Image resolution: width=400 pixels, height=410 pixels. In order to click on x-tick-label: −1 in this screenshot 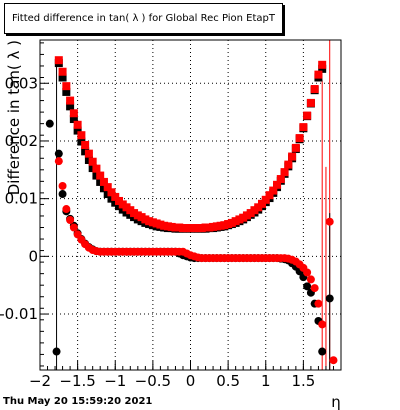, I will do `click(115, 381)`.